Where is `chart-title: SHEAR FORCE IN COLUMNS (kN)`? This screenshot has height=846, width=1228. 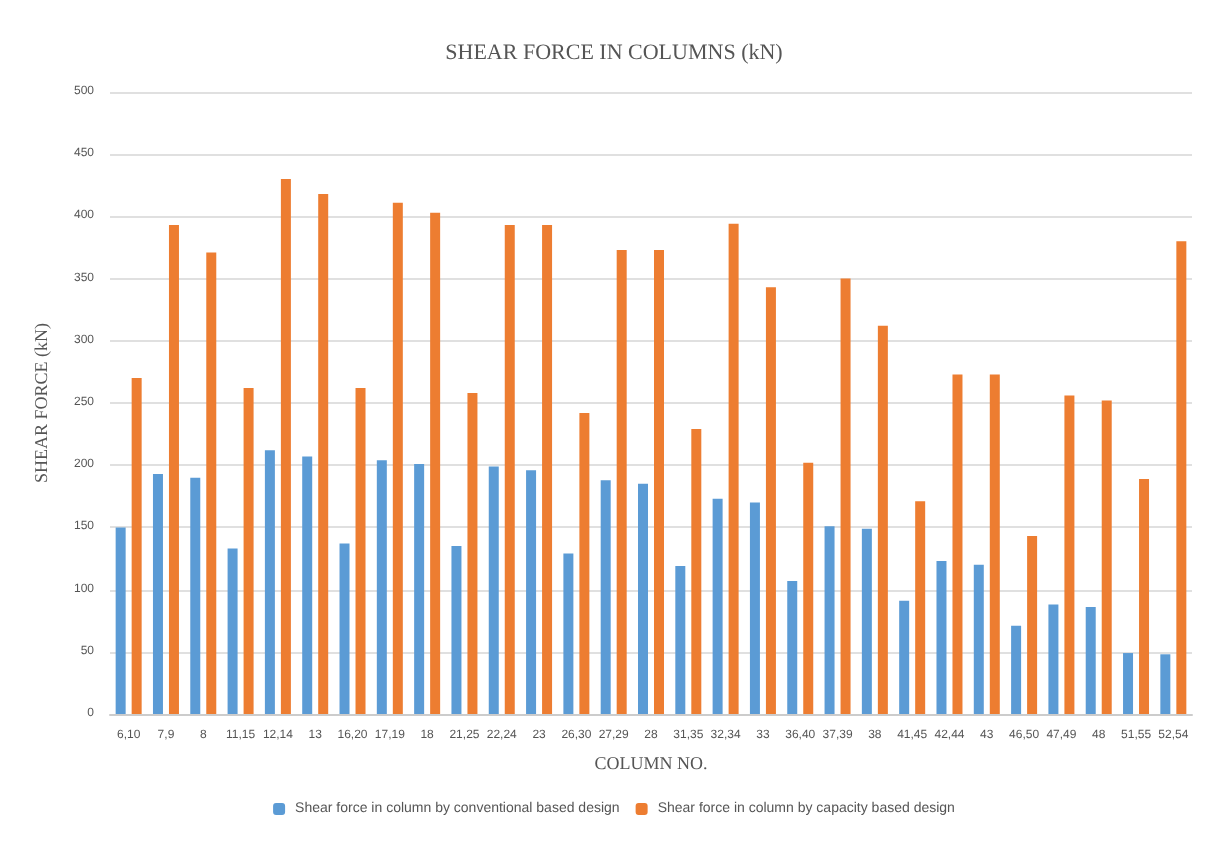 chart-title: SHEAR FORCE IN COLUMNS (kN) is located at coordinates (614, 53).